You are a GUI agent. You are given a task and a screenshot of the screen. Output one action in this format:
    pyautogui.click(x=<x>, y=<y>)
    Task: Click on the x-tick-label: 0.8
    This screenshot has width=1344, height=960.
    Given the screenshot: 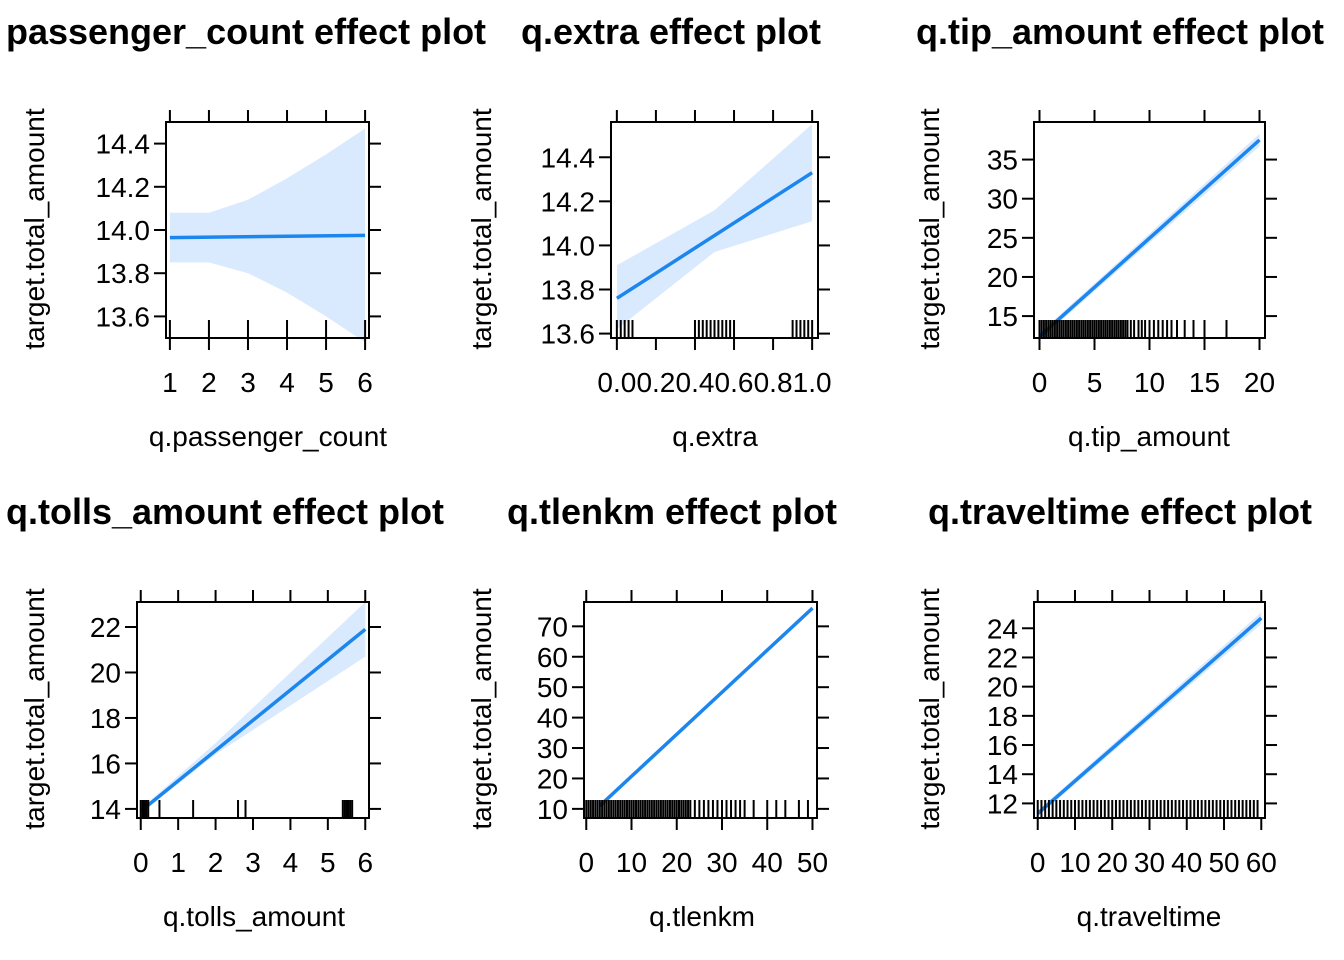 What is the action you would take?
    pyautogui.click(x=773, y=382)
    